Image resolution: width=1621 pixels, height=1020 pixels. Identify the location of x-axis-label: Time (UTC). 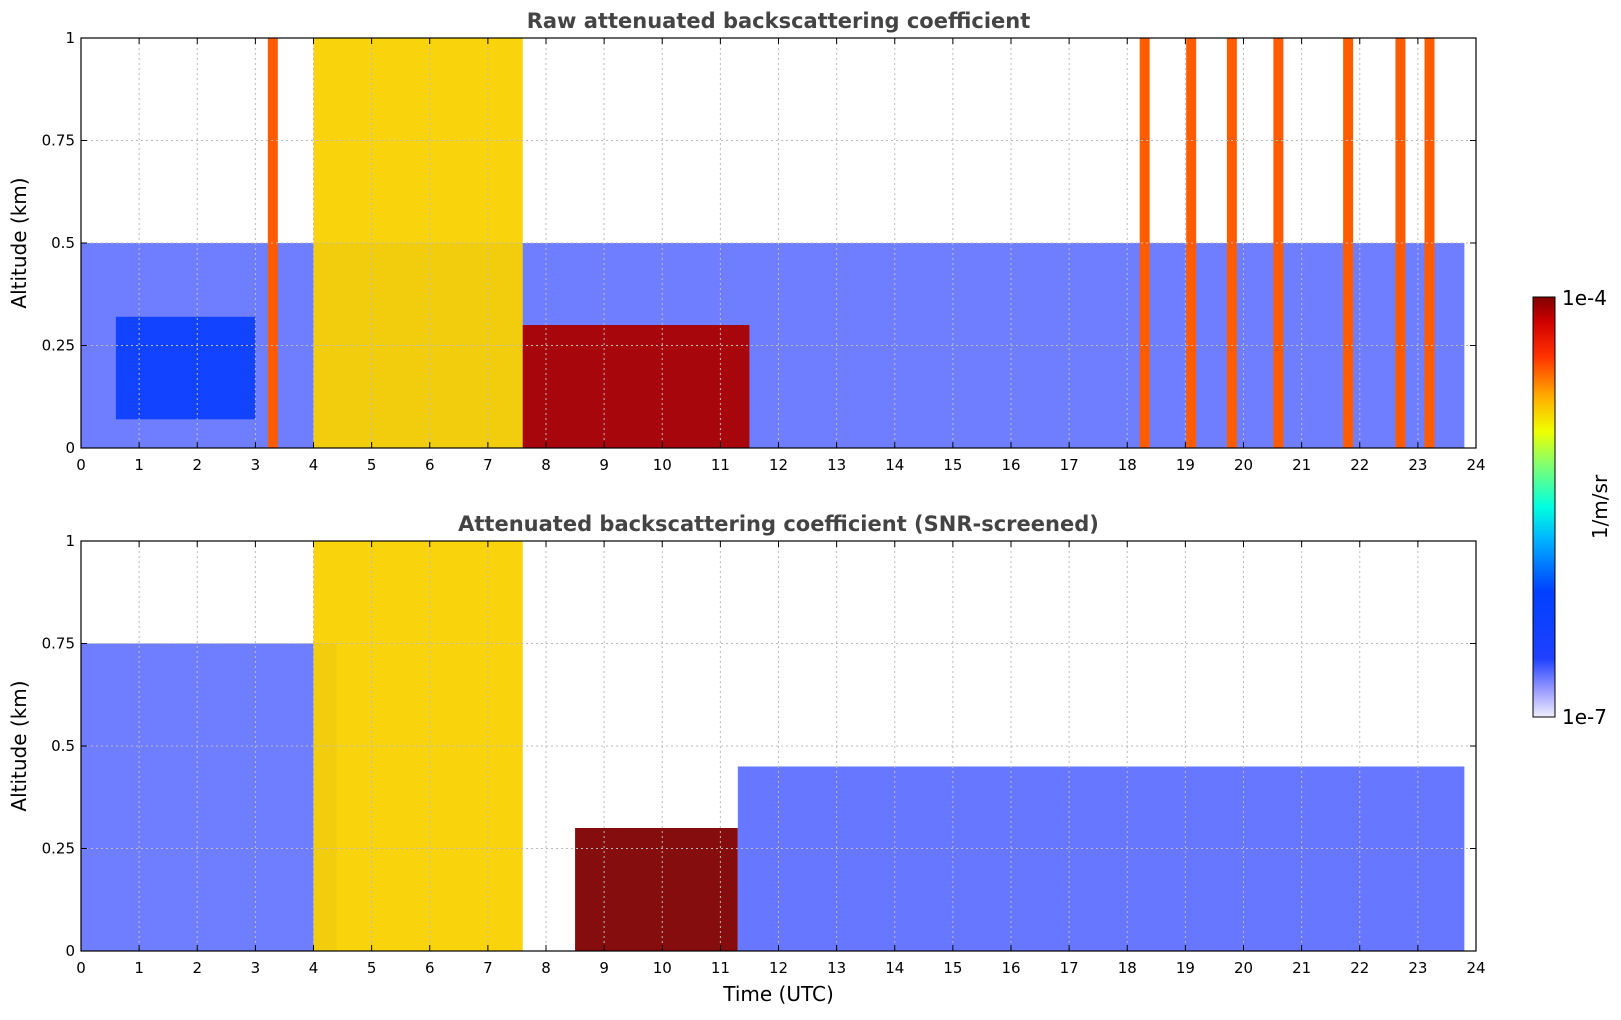
(778, 994).